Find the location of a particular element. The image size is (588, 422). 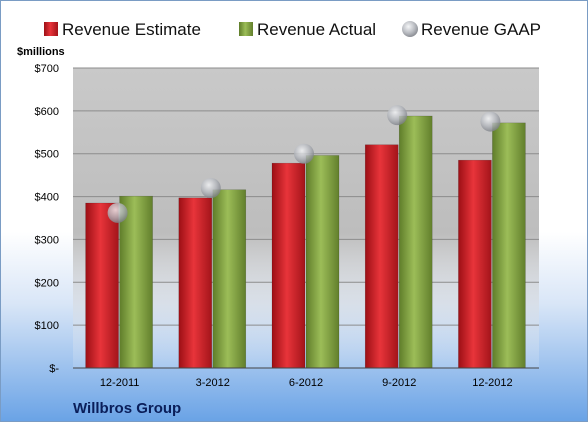

y-axis-unit-label: $millions is located at coordinates (41, 52).